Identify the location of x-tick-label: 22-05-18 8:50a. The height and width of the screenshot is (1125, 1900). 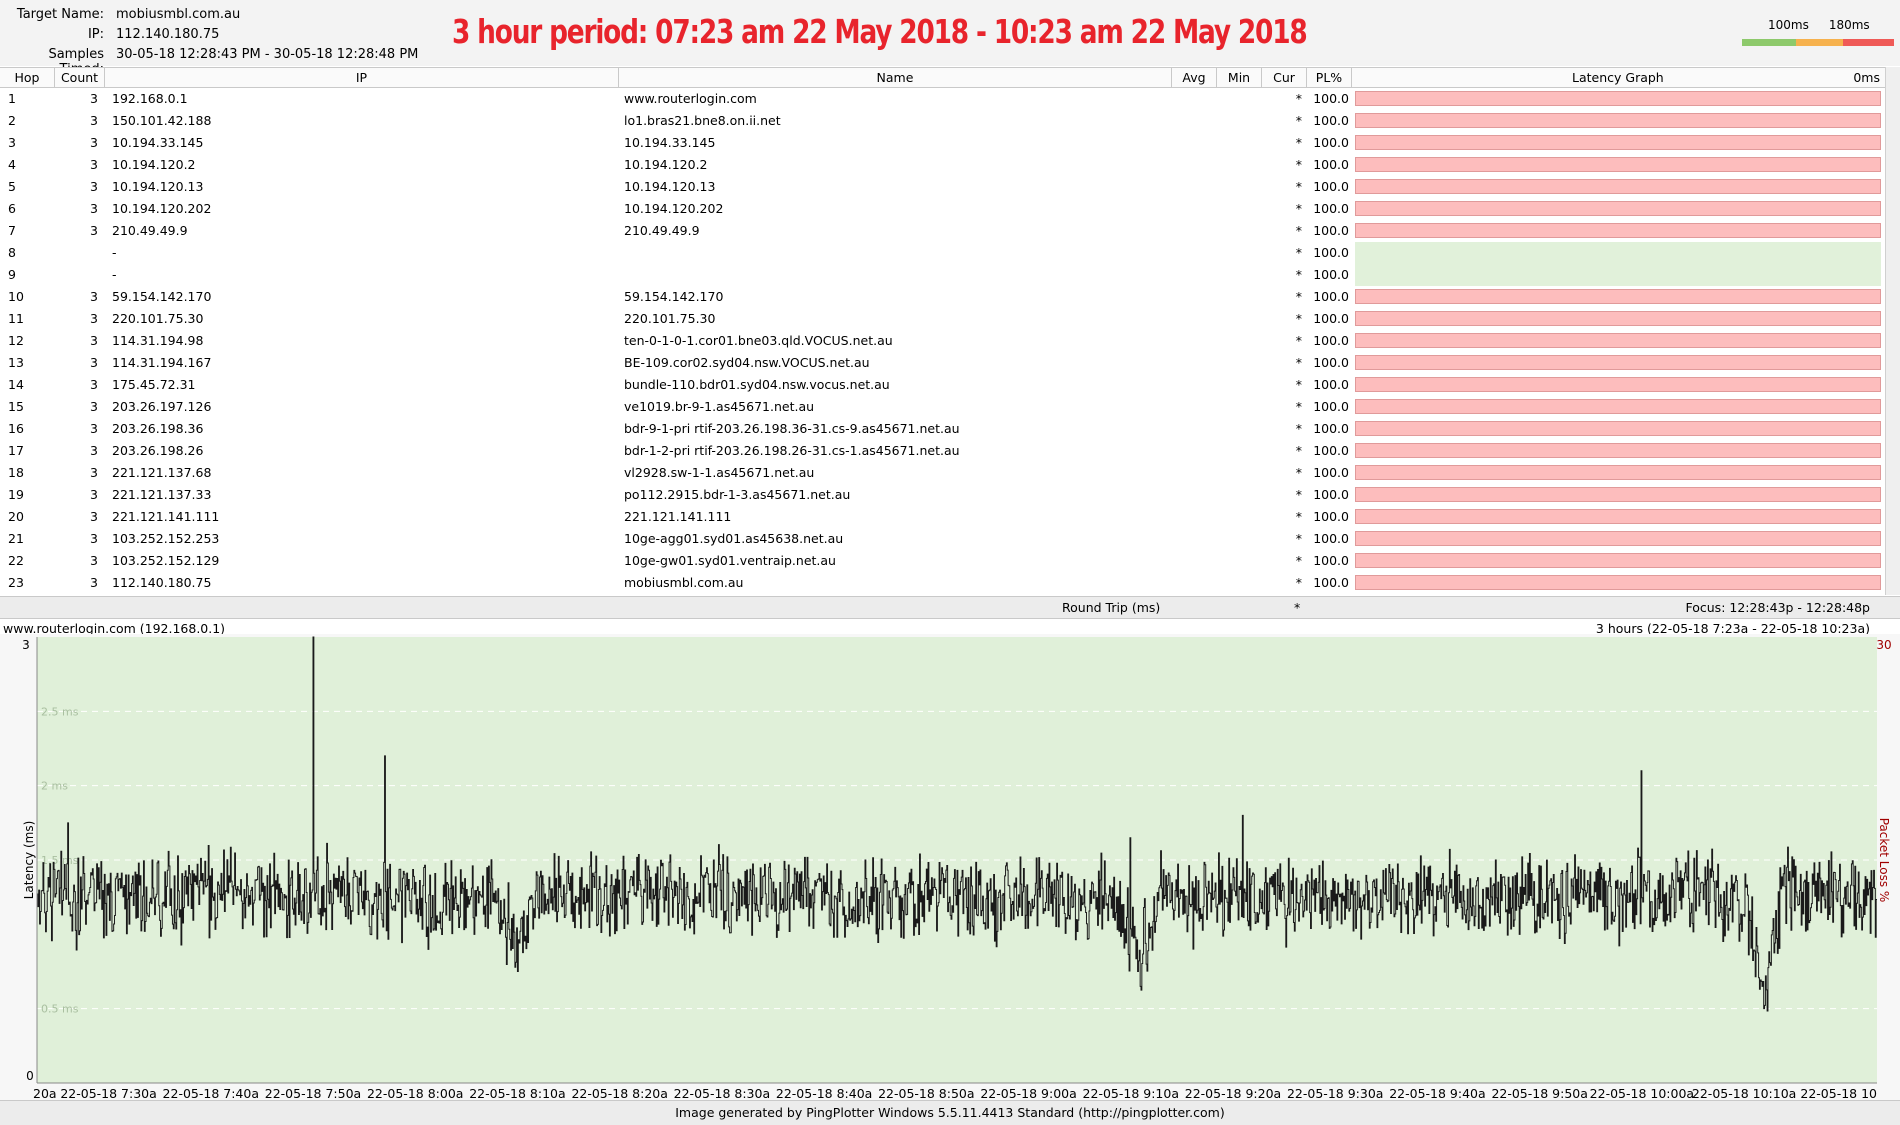
(926, 1093).